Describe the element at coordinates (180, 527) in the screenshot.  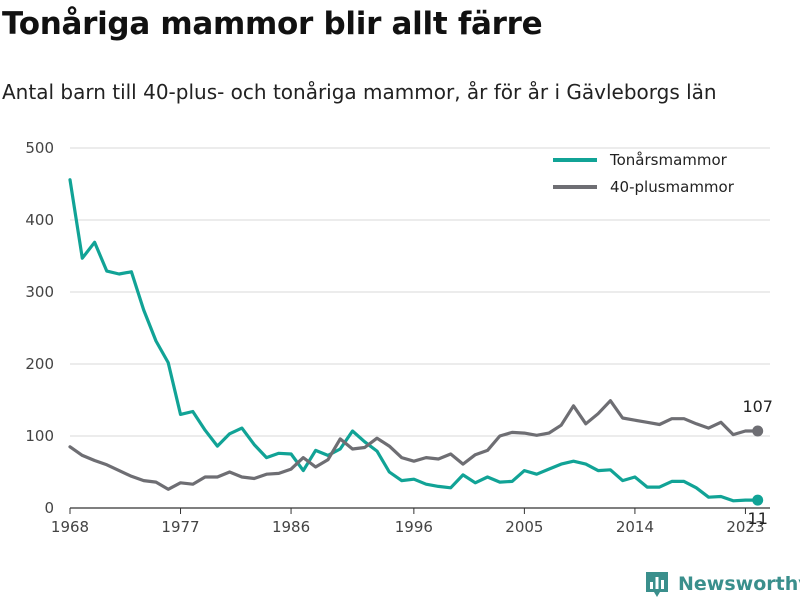
I see `x-tick-label-1977: 1977` at that location.